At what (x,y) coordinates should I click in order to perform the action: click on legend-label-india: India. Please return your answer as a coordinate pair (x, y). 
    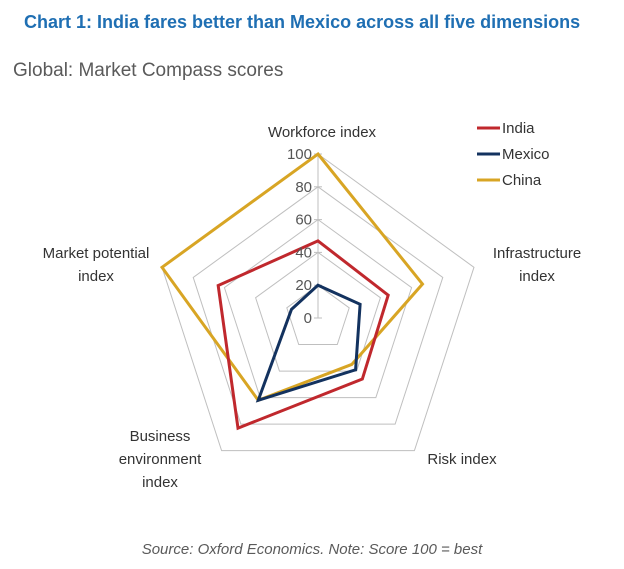
    Looking at the image, I should click on (518, 128).